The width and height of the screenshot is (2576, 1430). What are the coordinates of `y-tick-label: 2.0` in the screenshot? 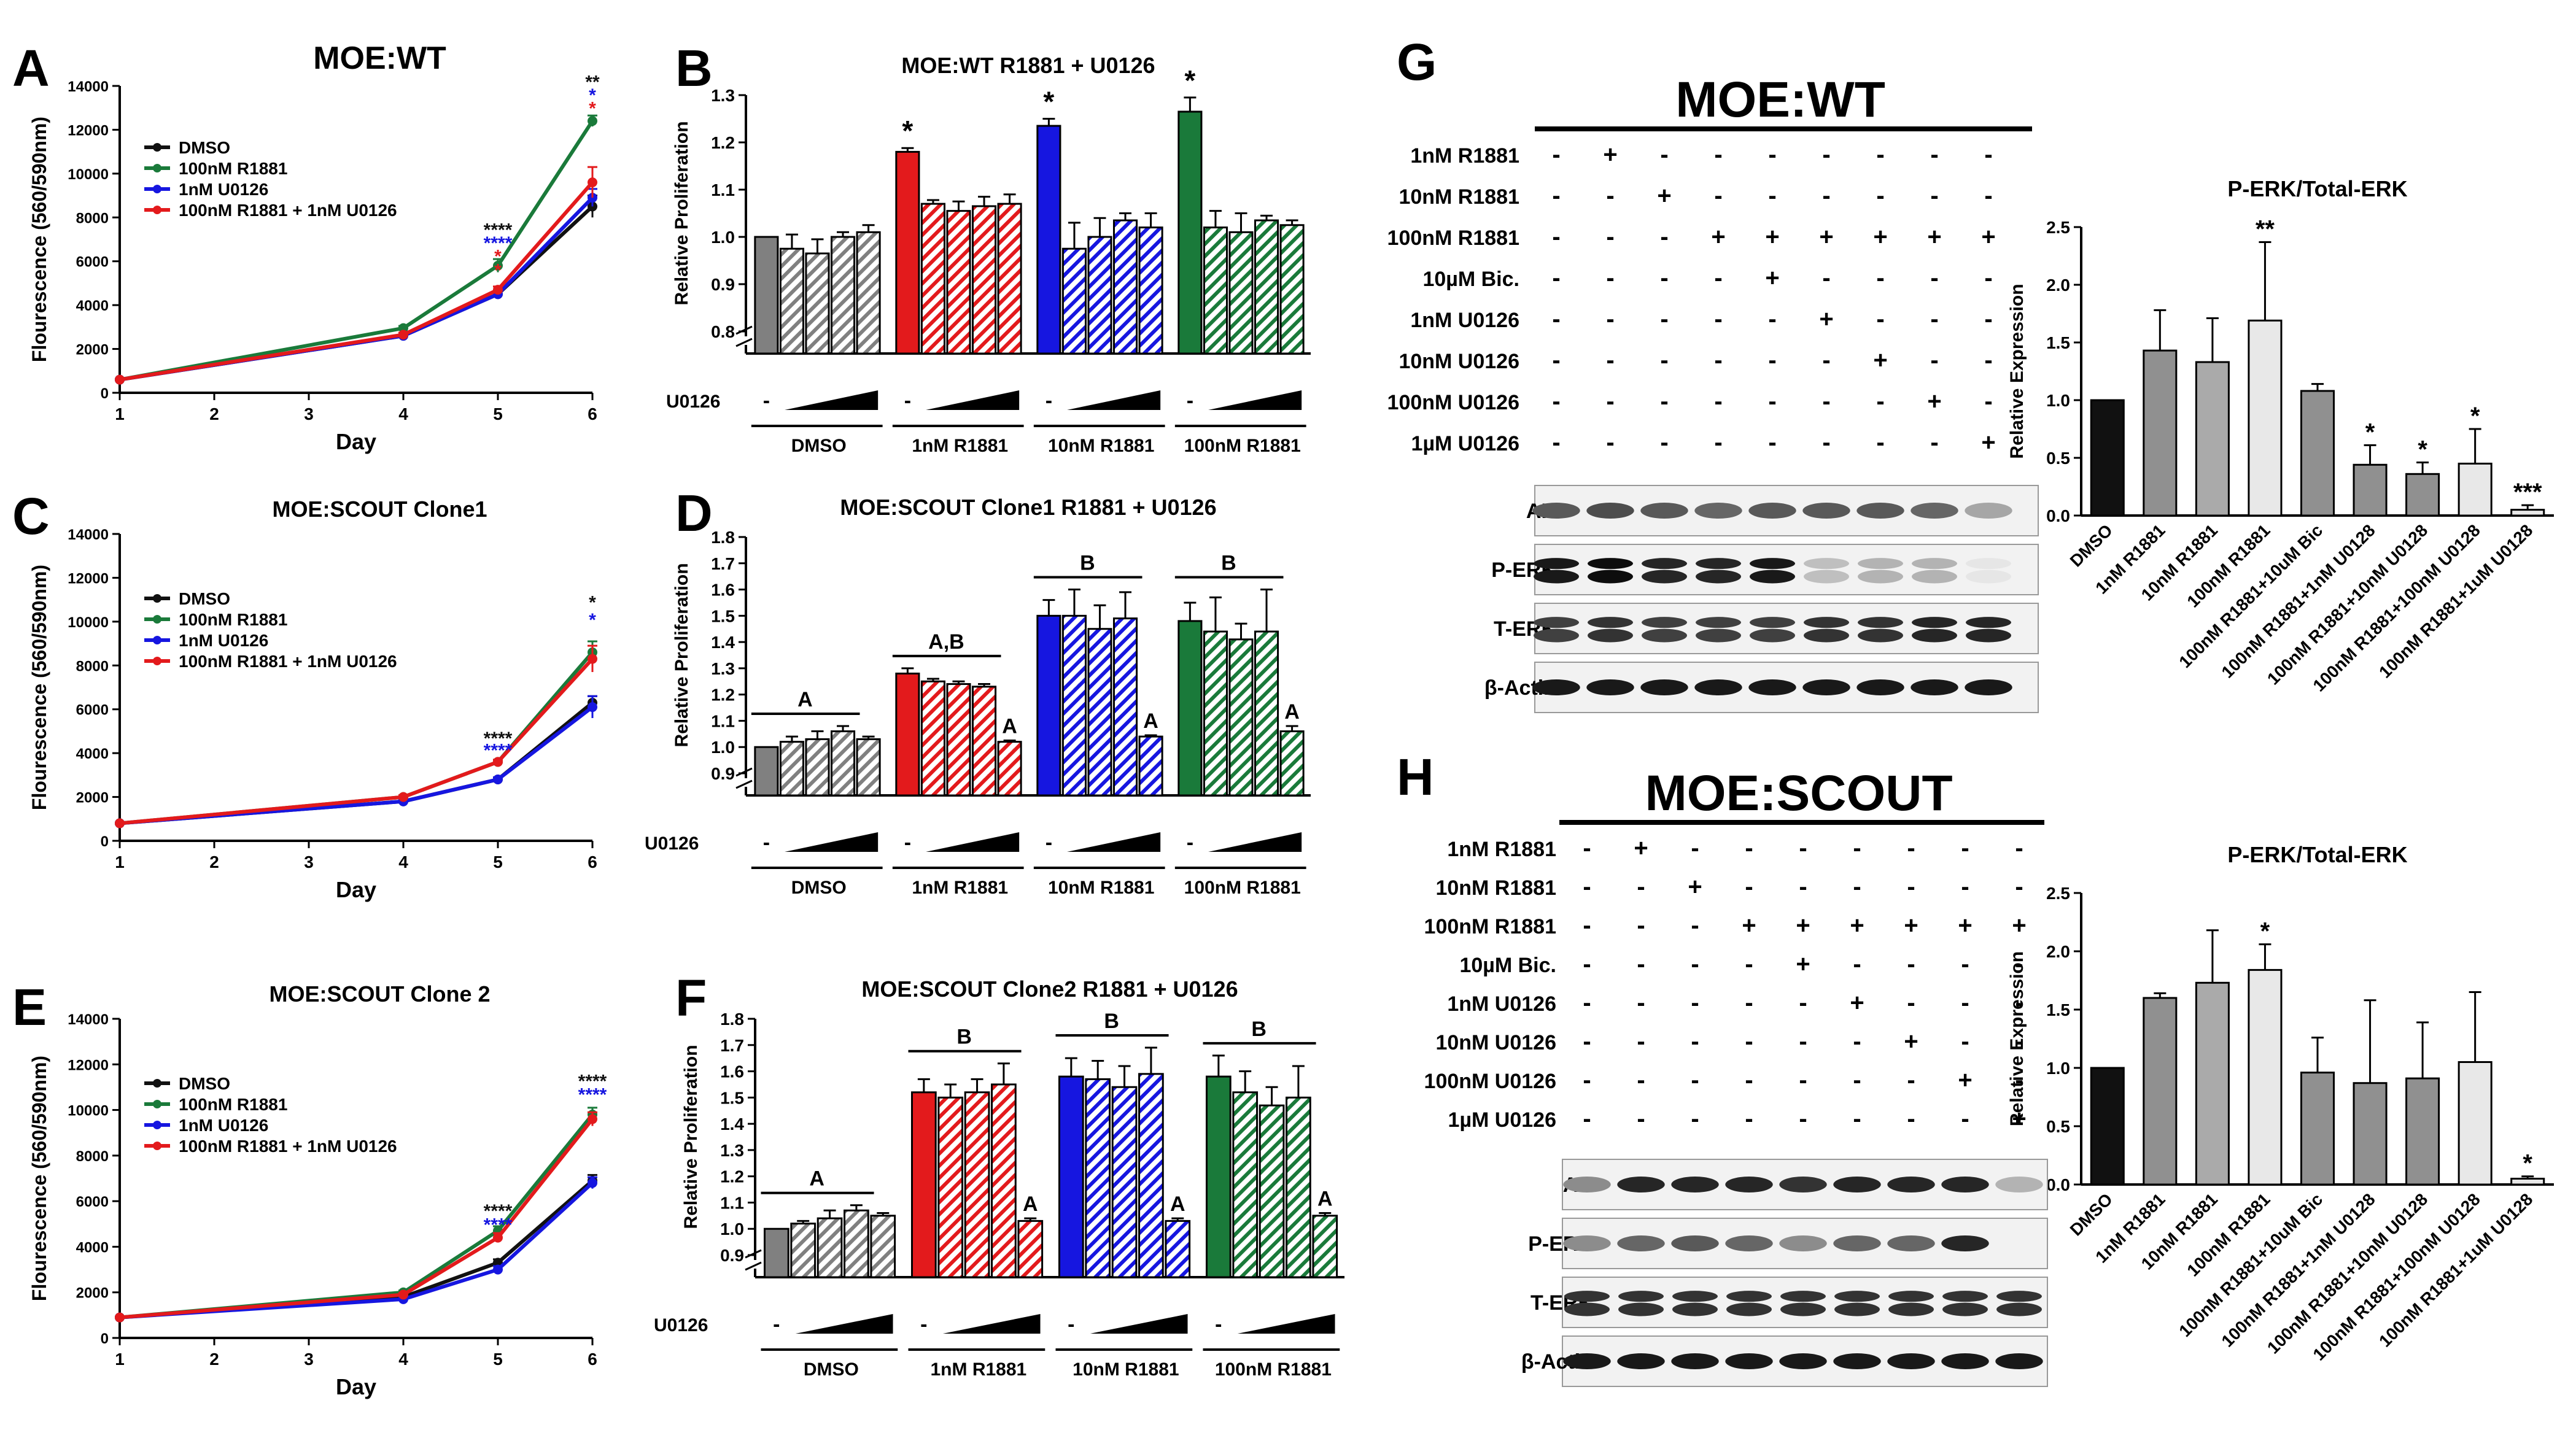 It's located at (2058, 285).